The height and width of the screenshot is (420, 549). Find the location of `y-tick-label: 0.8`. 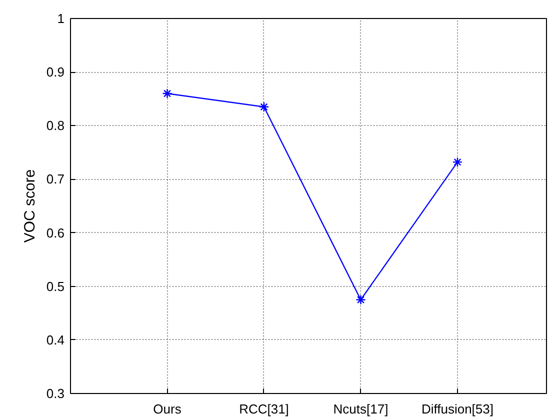

y-tick-label: 0.8 is located at coordinates (55, 126).